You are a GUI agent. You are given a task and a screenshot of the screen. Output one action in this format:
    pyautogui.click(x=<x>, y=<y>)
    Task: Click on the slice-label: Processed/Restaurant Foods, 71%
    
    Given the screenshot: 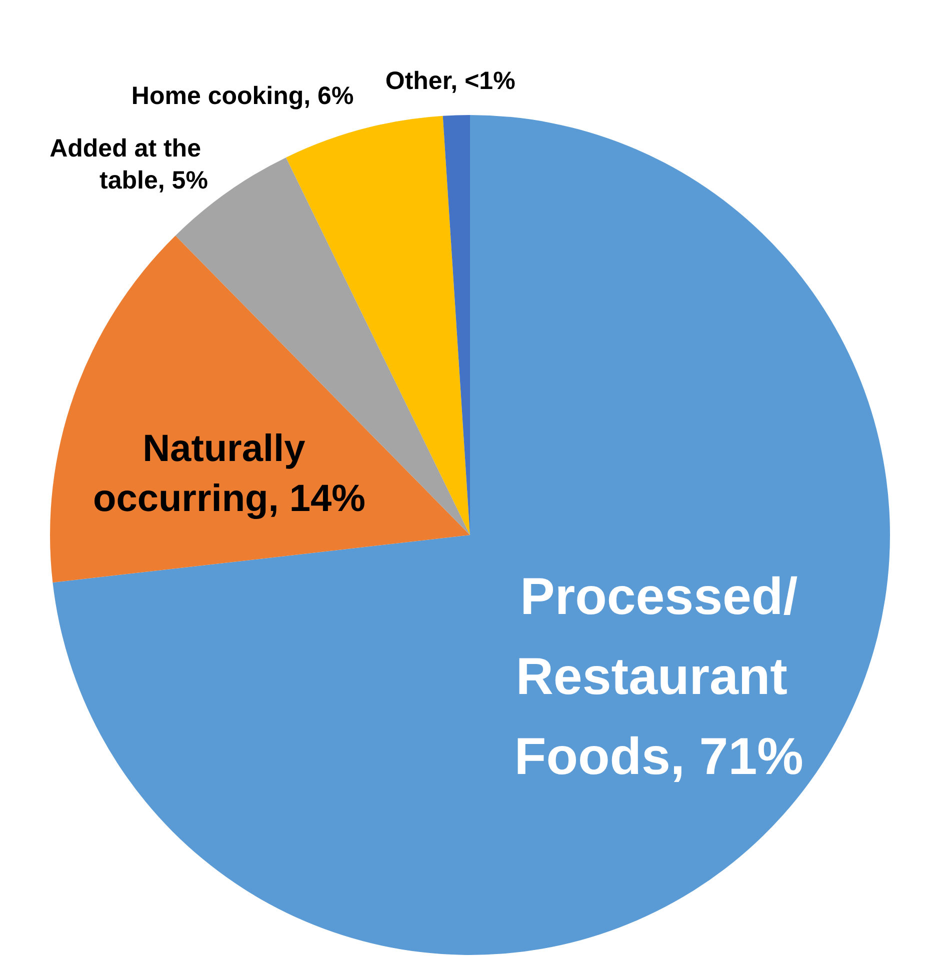 What is the action you would take?
    pyautogui.click(x=659, y=677)
    